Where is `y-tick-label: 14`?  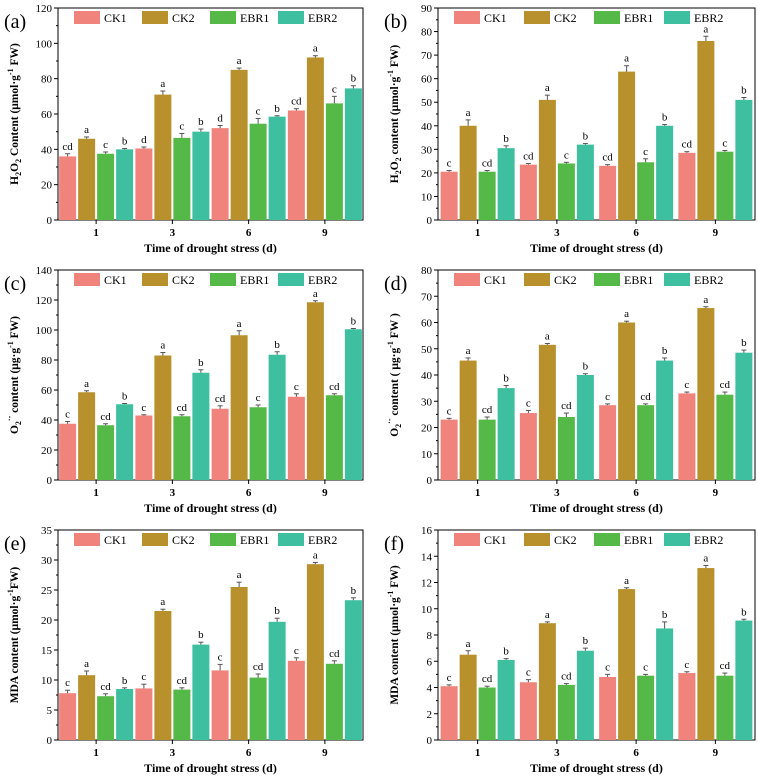
y-tick-label: 14 is located at coordinates (427, 557).